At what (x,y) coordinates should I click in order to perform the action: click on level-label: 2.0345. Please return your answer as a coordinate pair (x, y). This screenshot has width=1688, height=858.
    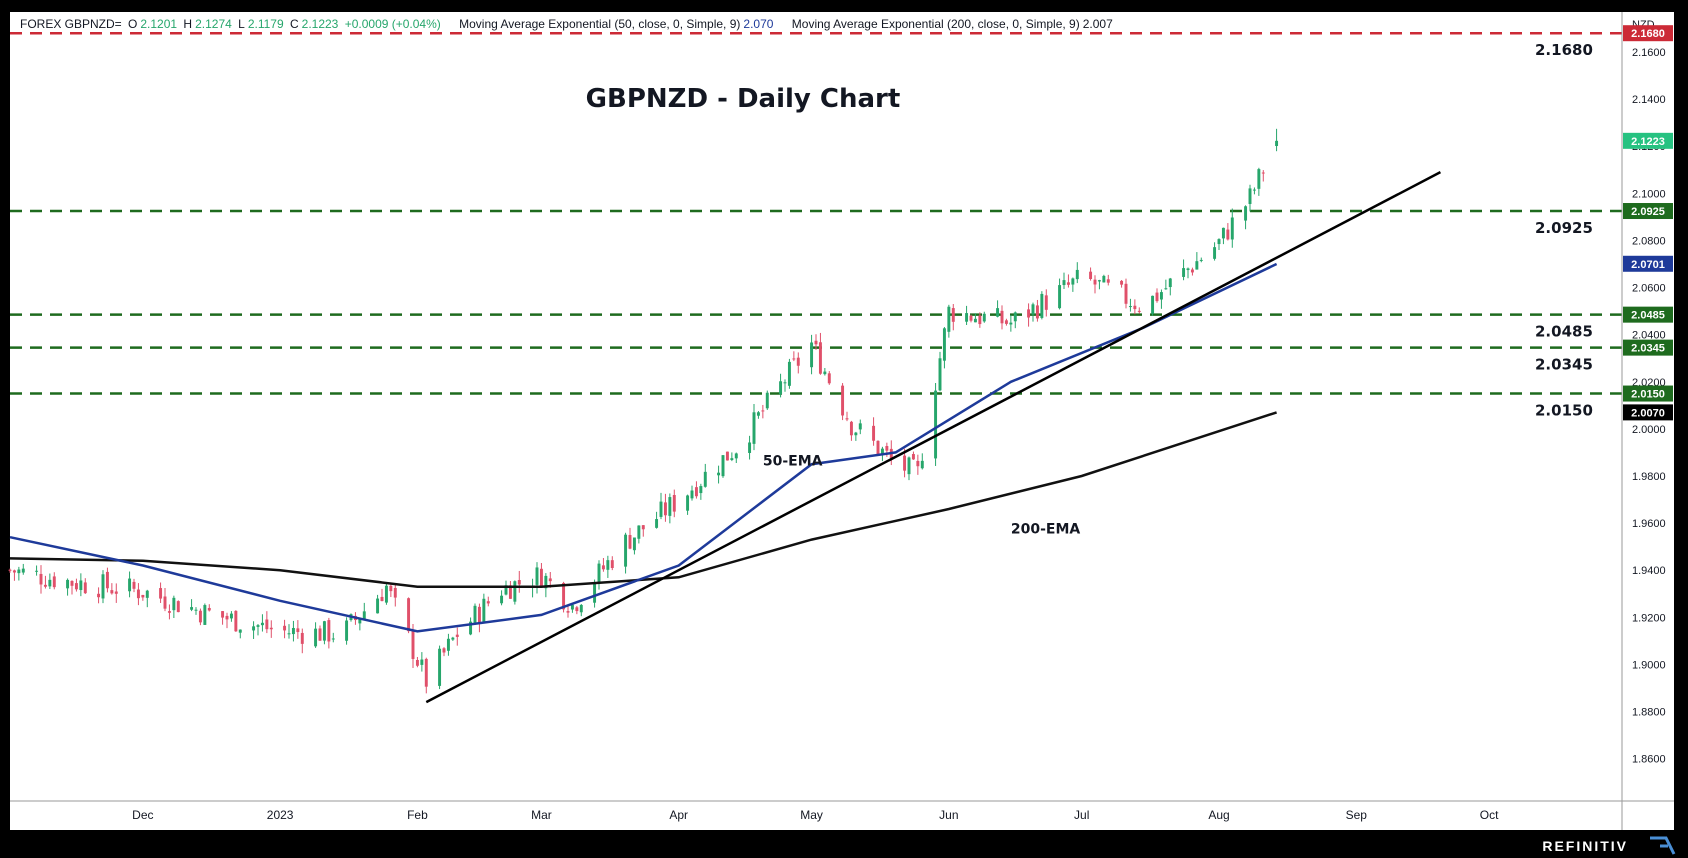
    Looking at the image, I should click on (1564, 365).